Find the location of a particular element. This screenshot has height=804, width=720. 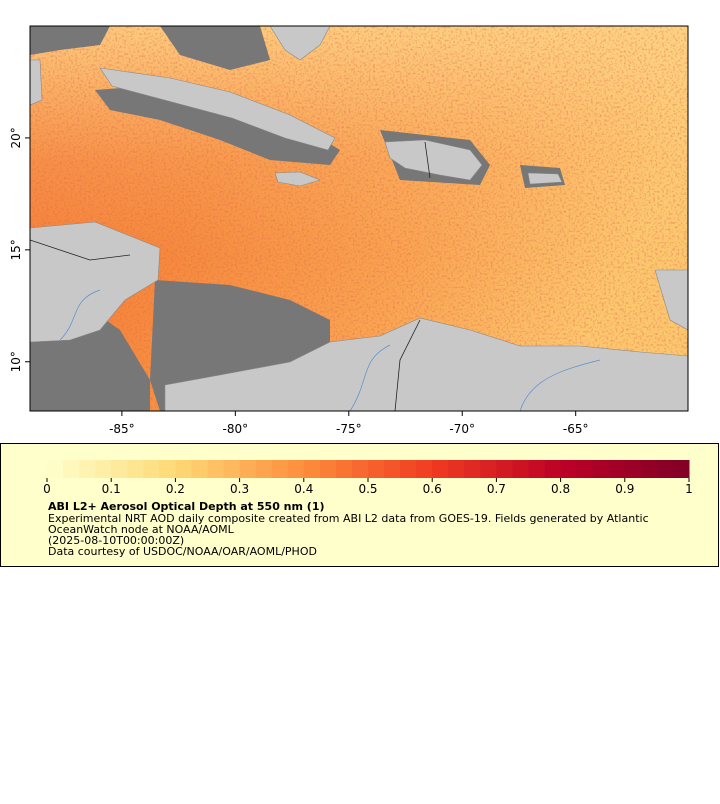

x-tick-label: -75° is located at coordinates (349, 429).